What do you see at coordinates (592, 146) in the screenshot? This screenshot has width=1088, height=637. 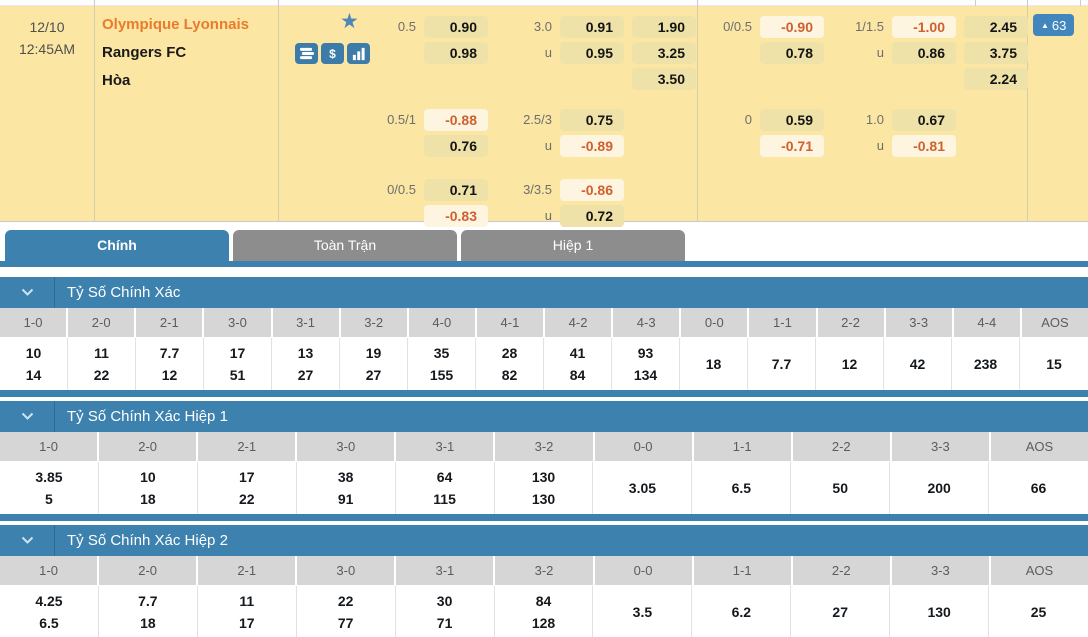 I see `odds-cell: -0.89` at bounding box center [592, 146].